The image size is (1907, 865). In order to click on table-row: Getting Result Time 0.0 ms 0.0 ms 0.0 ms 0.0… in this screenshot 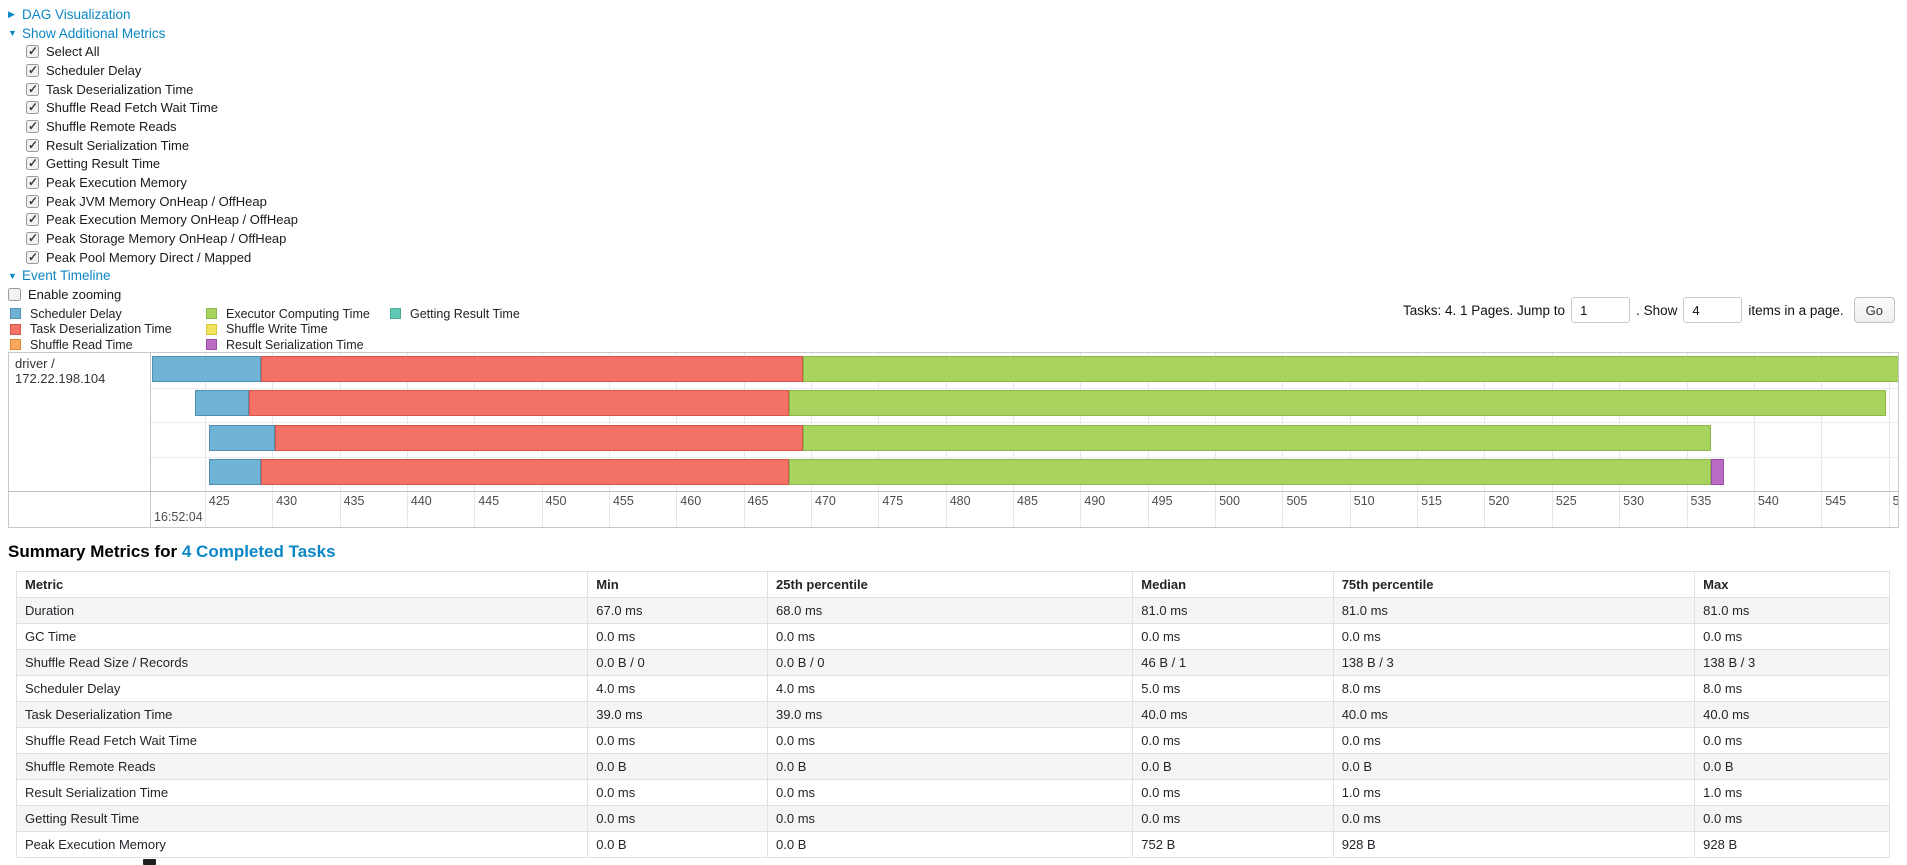, I will do `click(952, 818)`.